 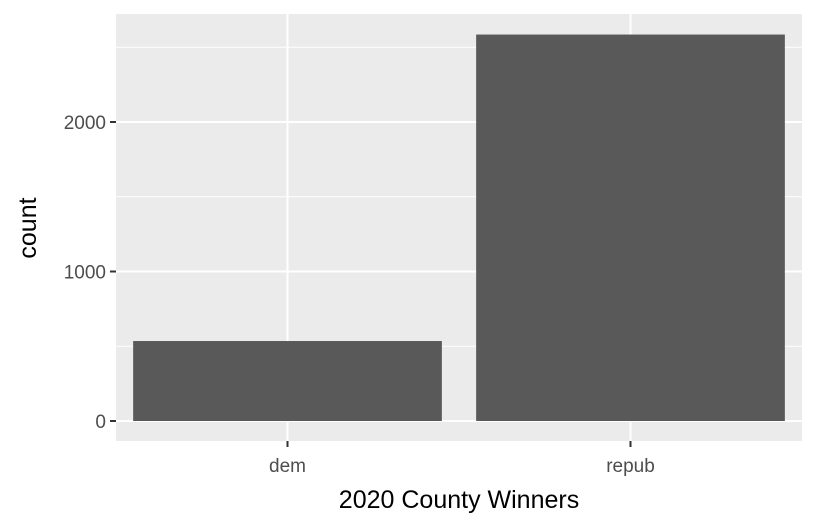 What do you see at coordinates (287, 381) in the screenshot?
I see `bar-dem` at bounding box center [287, 381].